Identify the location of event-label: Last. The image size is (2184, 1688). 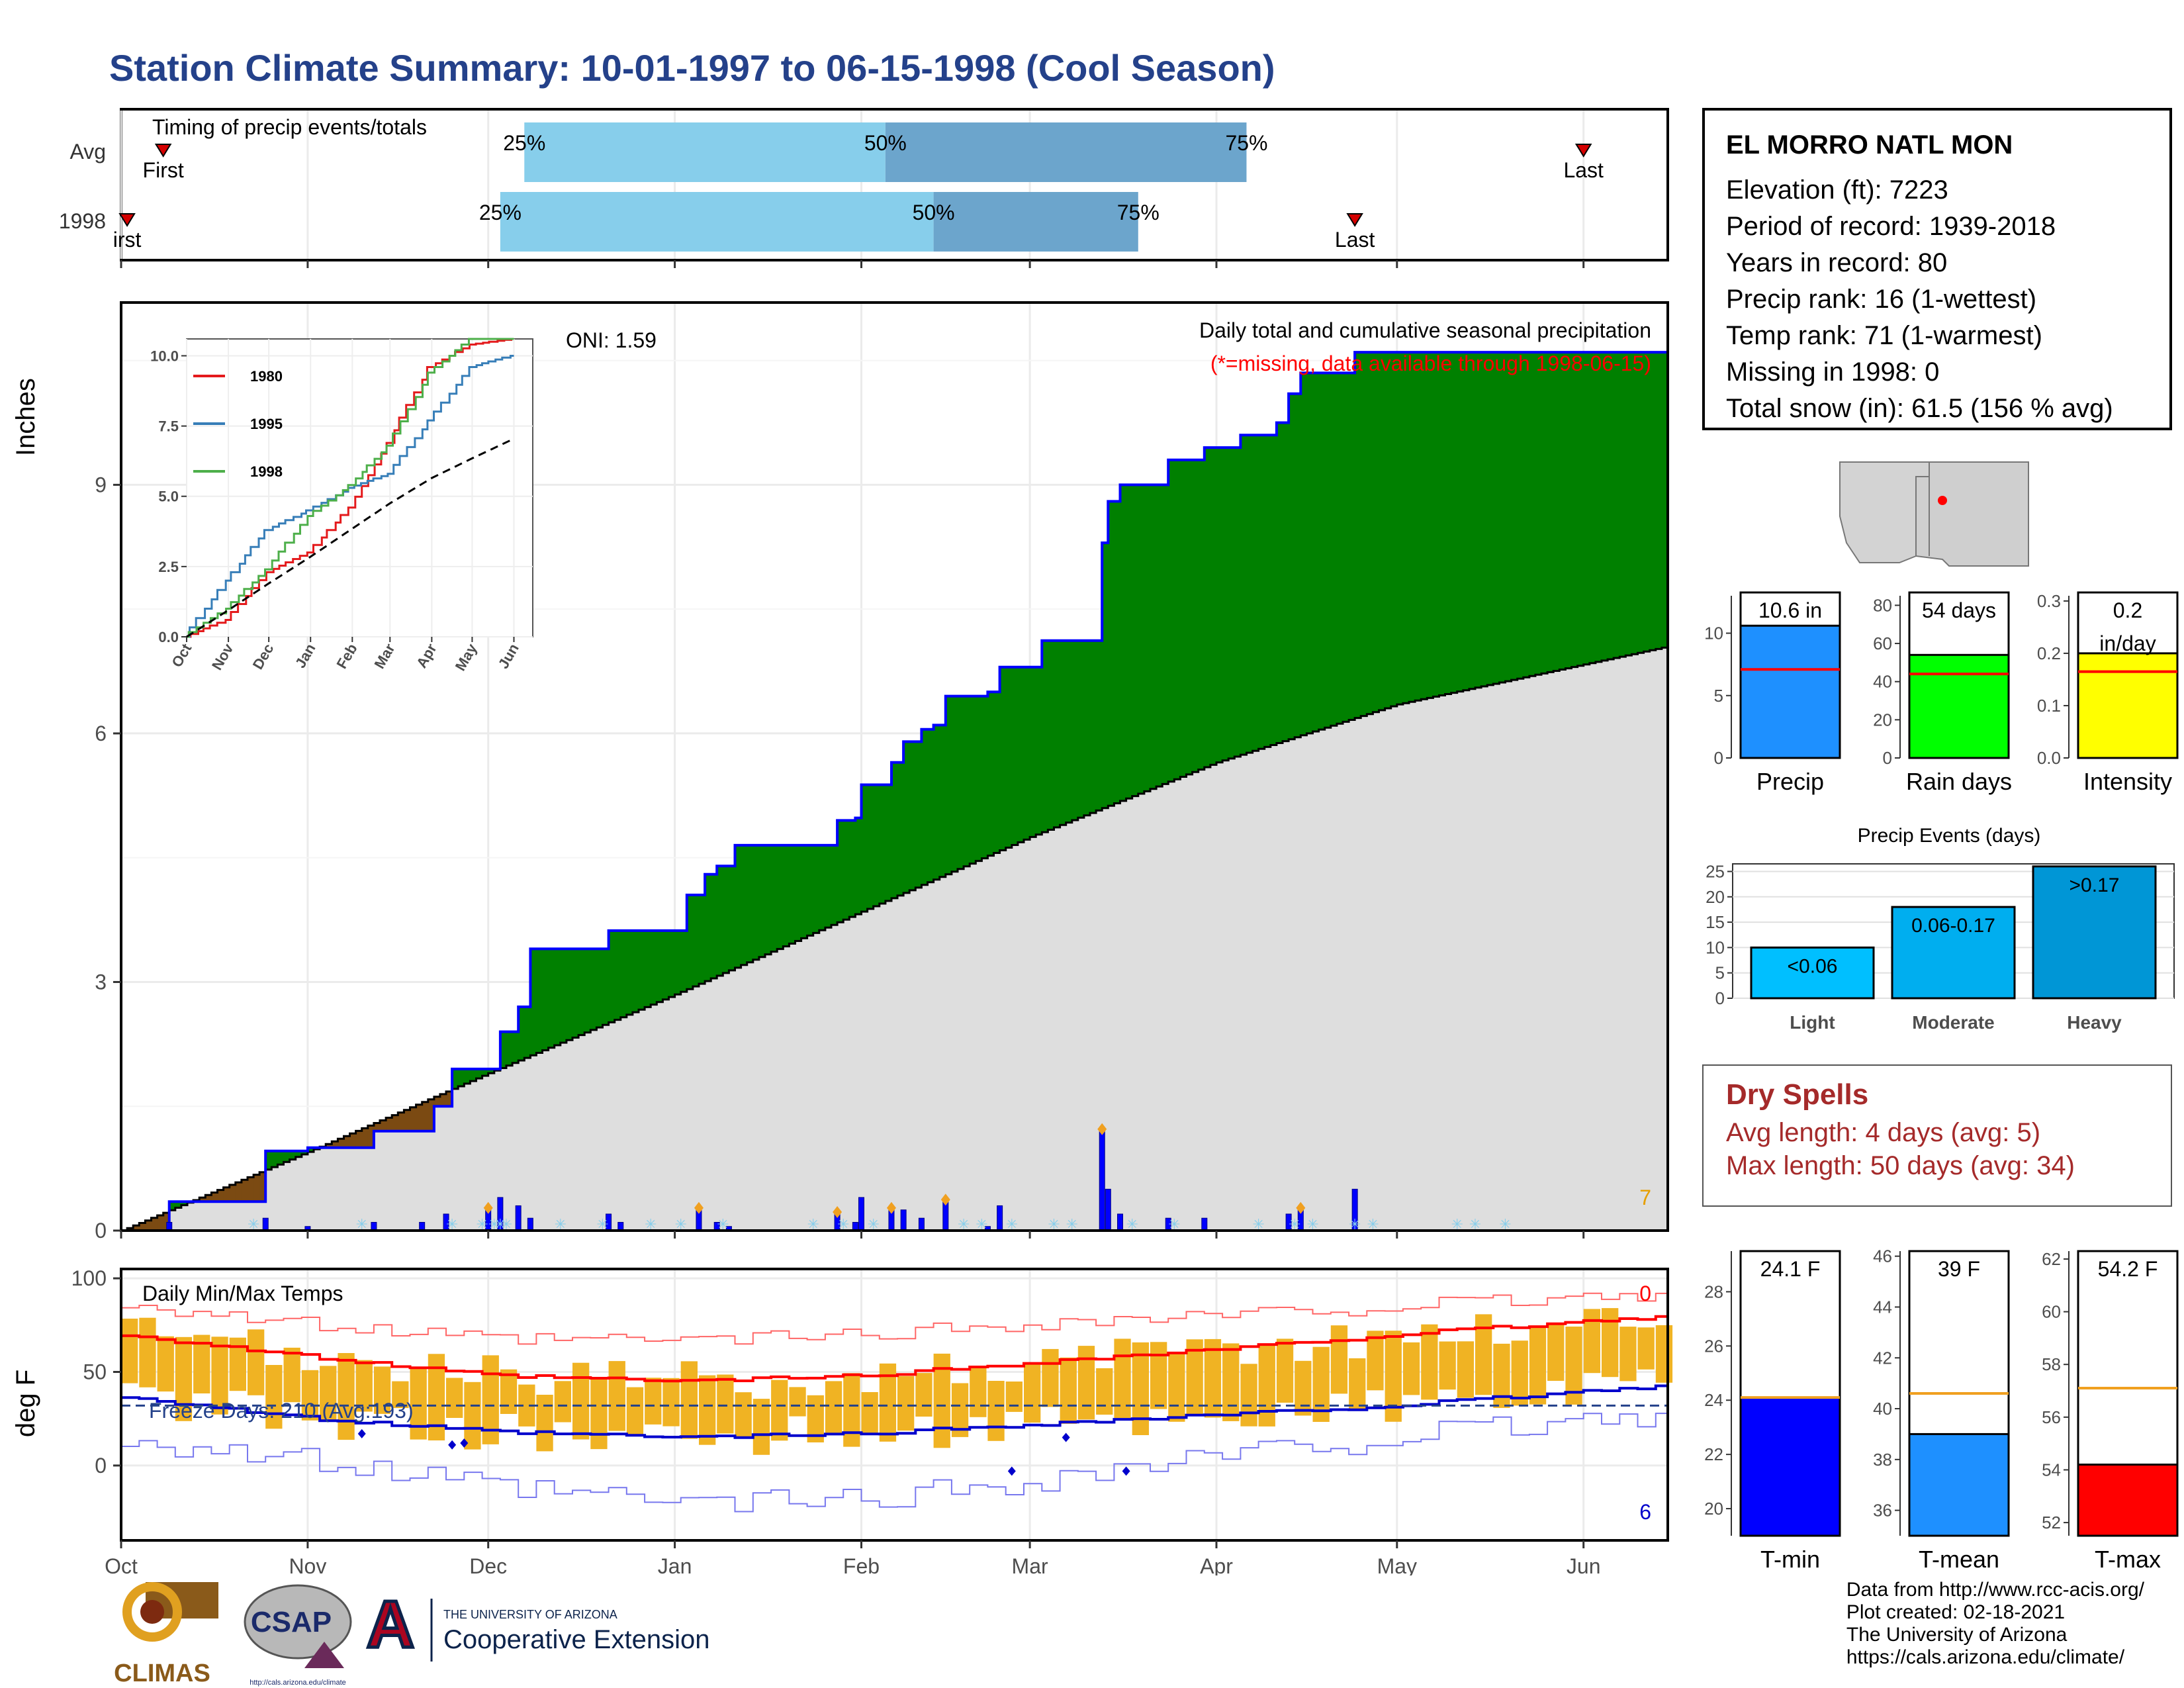
(1584, 170).